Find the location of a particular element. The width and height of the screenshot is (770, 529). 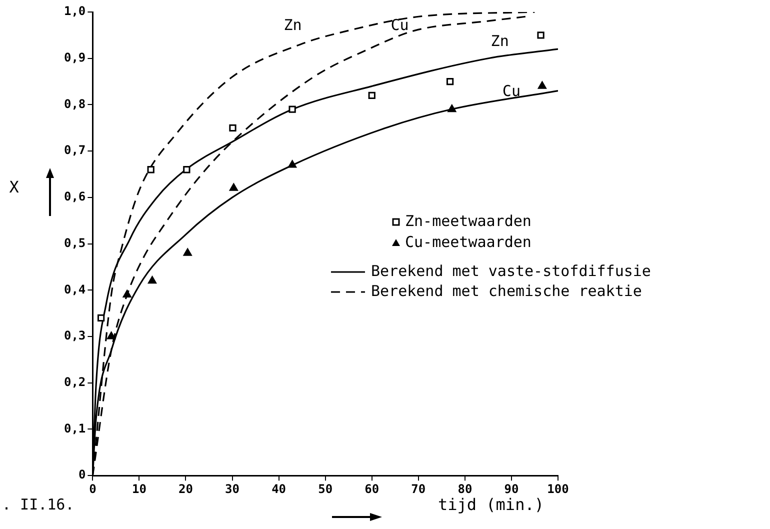

legend-label: Berekend met chemische reaktie is located at coordinates (506, 291).